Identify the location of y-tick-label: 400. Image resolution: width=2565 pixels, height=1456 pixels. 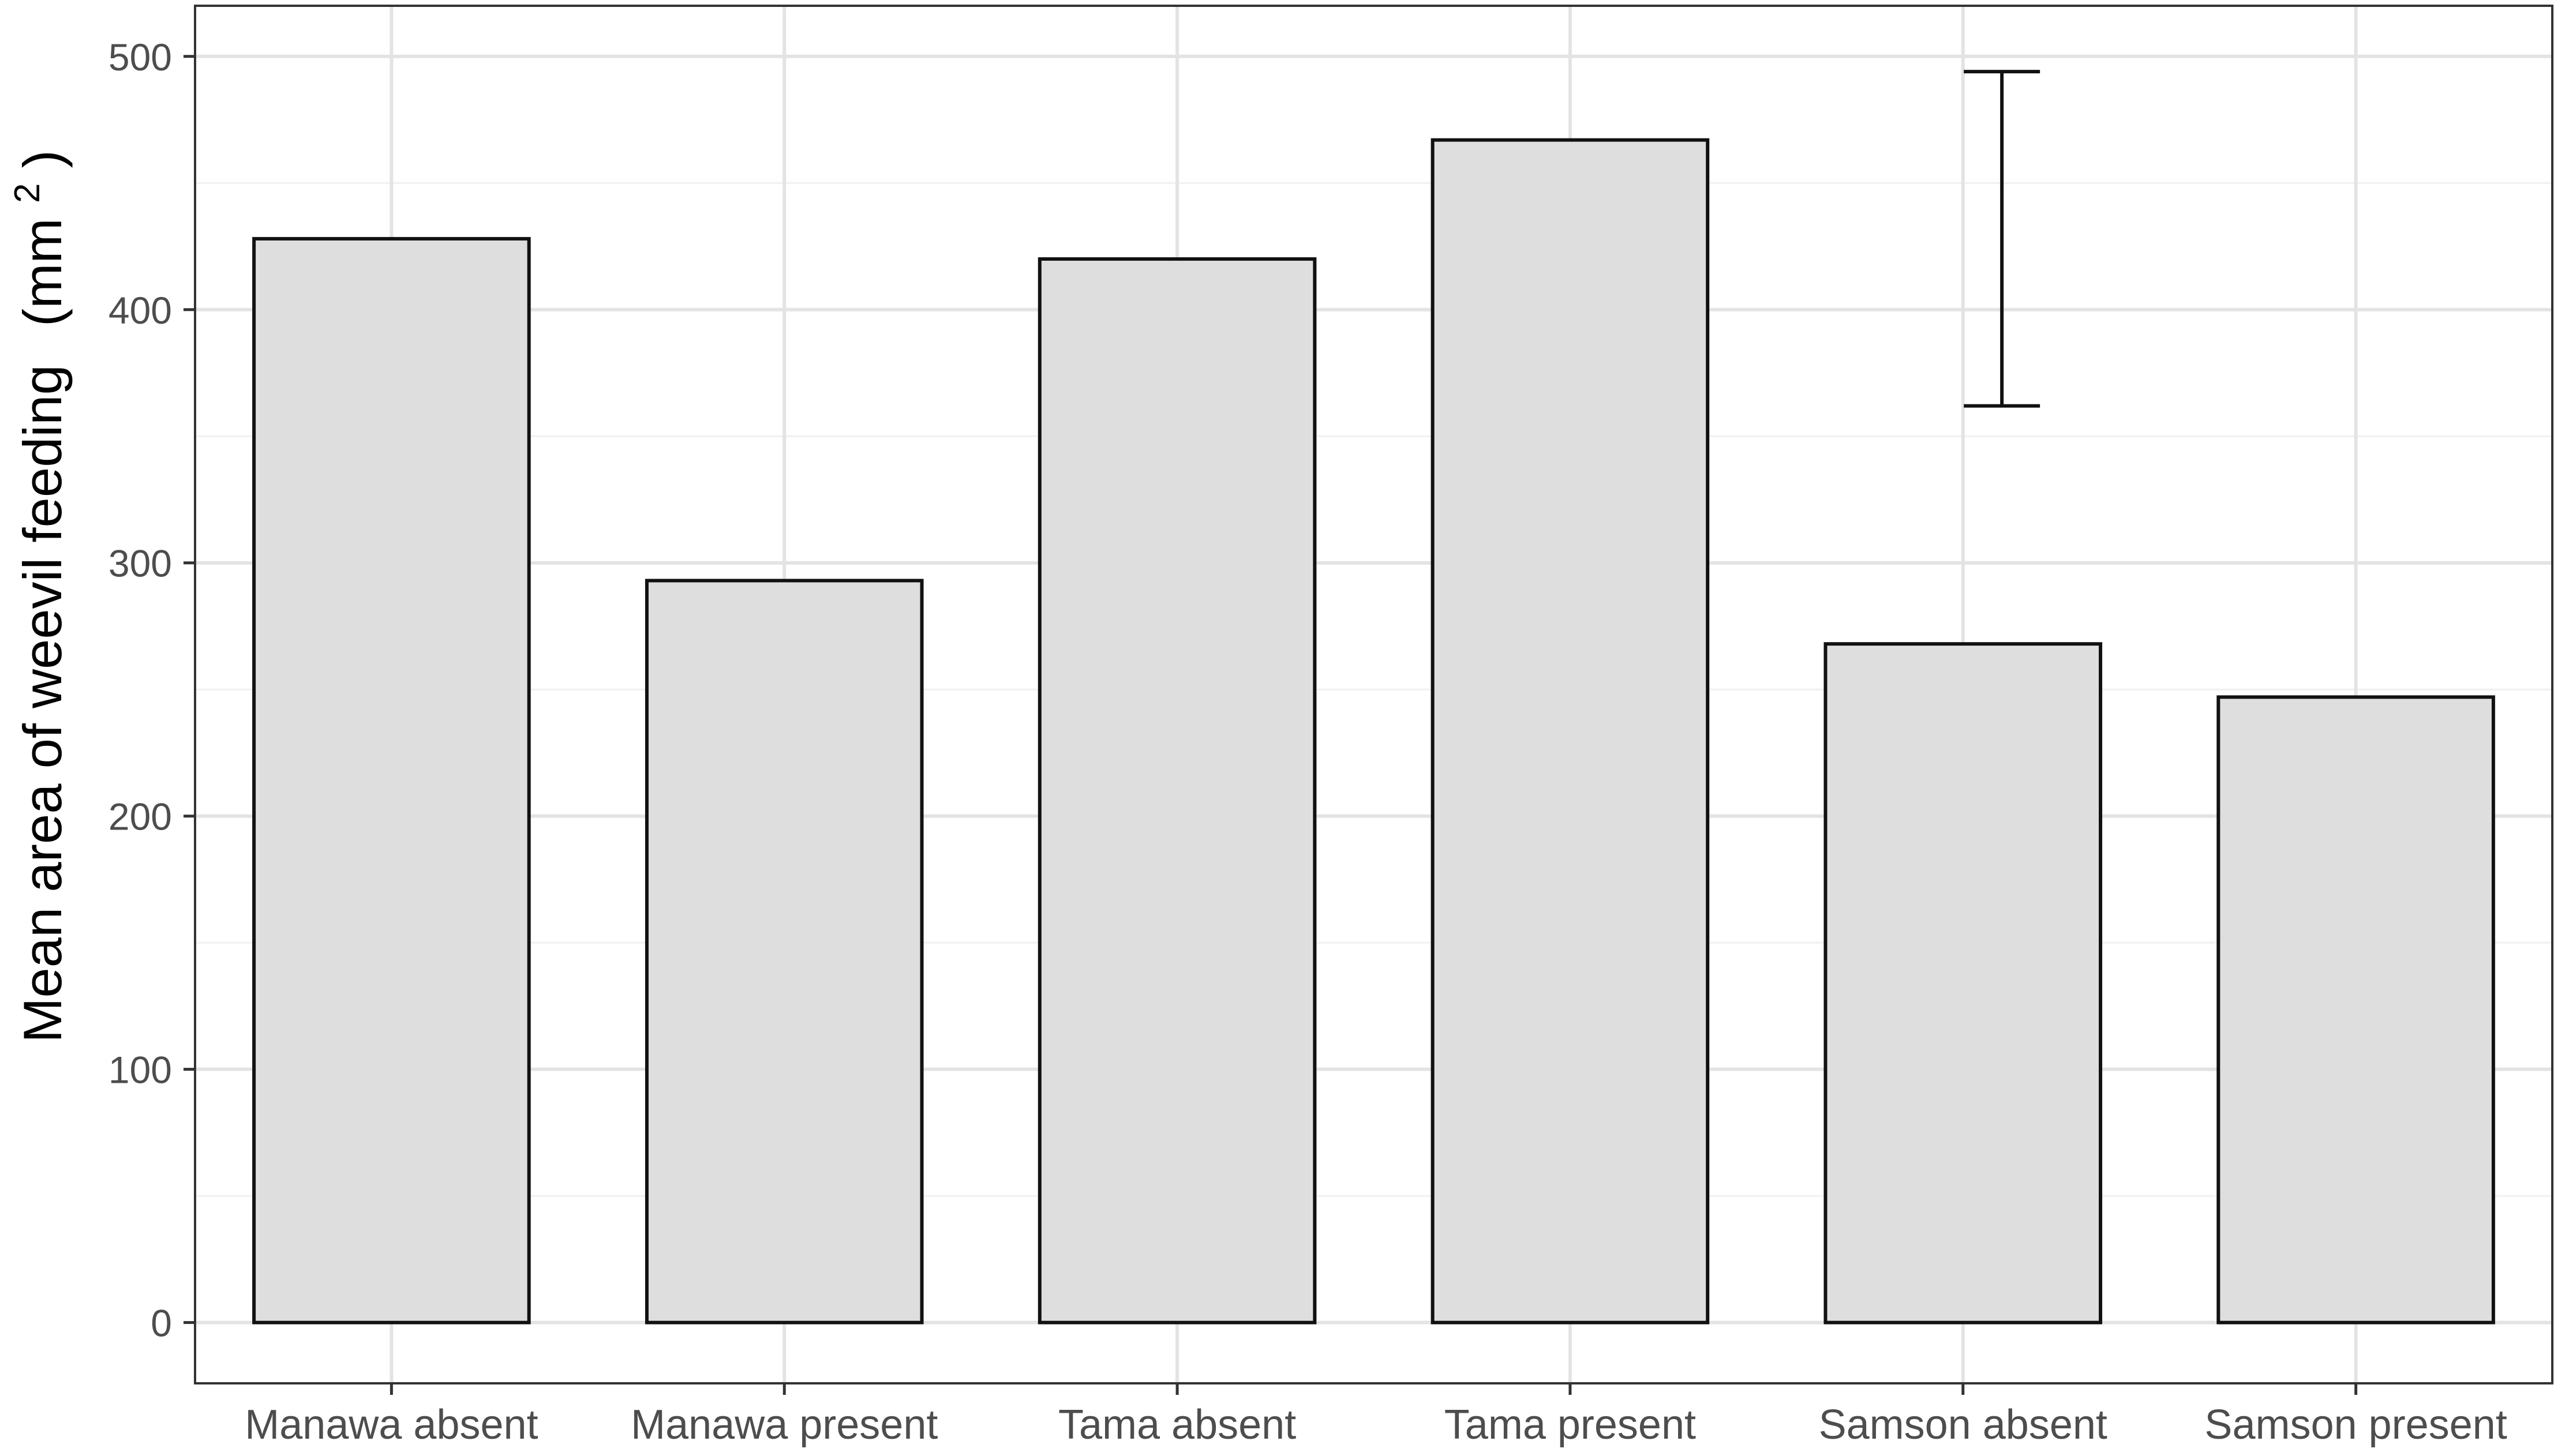
(140, 310).